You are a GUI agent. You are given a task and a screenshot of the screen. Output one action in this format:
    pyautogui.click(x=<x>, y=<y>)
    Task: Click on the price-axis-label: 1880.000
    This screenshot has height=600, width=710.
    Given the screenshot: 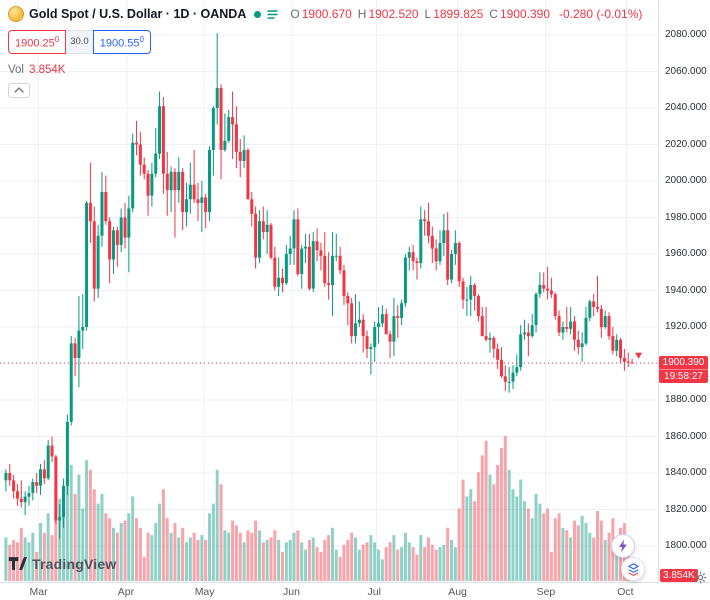 What is the action you would take?
    pyautogui.click(x=686, y=399)
    